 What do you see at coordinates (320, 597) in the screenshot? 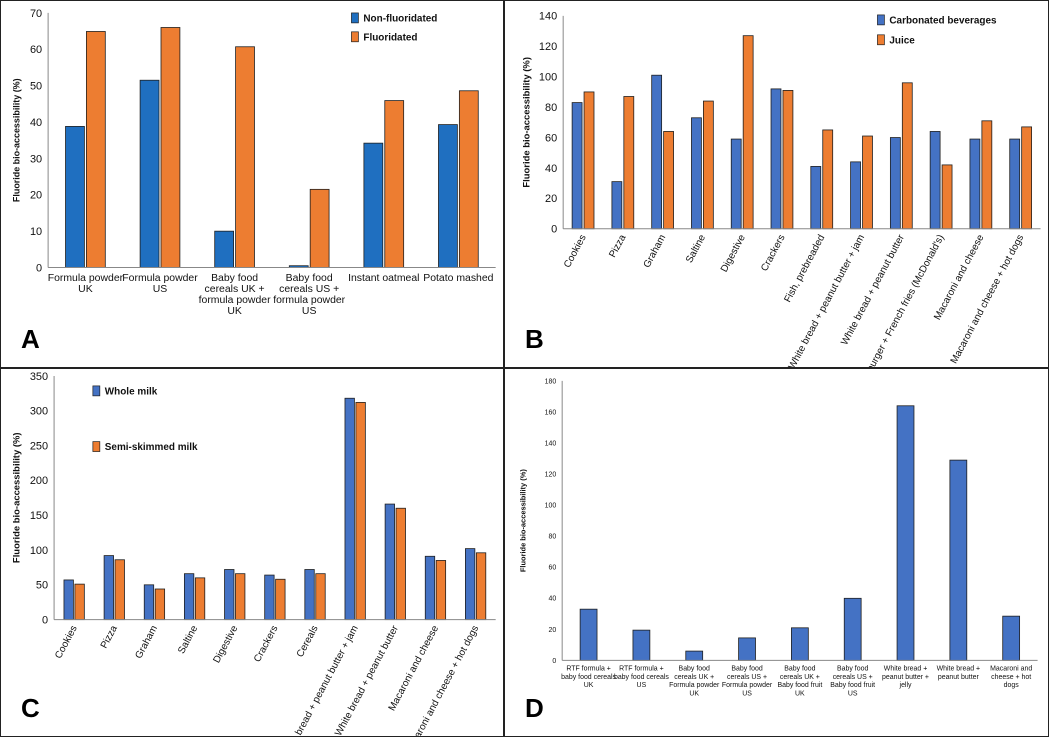
I see `bar-c-s1-c6` at bounding box center [320, 597].